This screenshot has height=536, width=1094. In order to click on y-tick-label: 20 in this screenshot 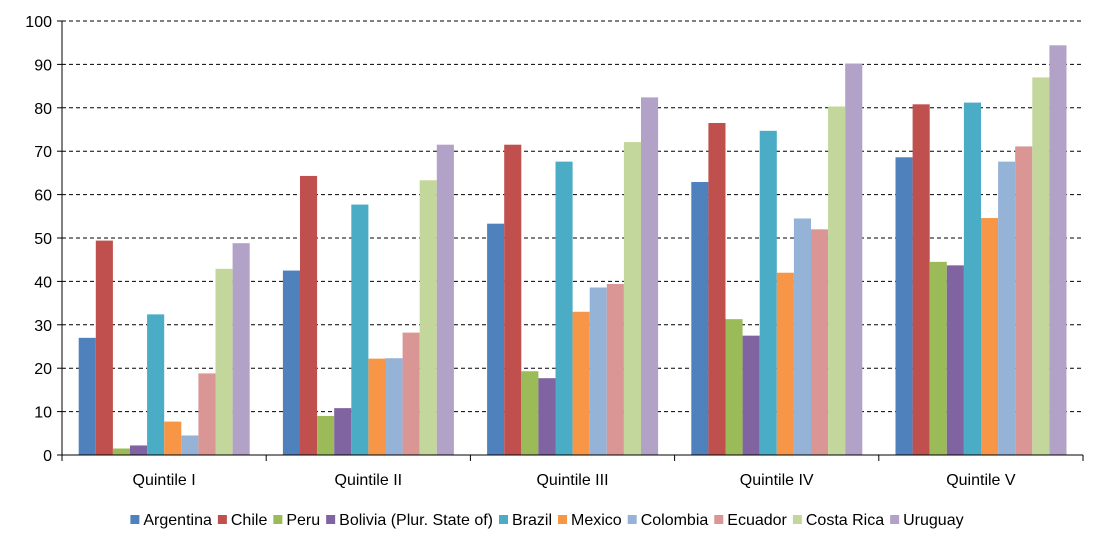, I will do `click(43, 369)`.